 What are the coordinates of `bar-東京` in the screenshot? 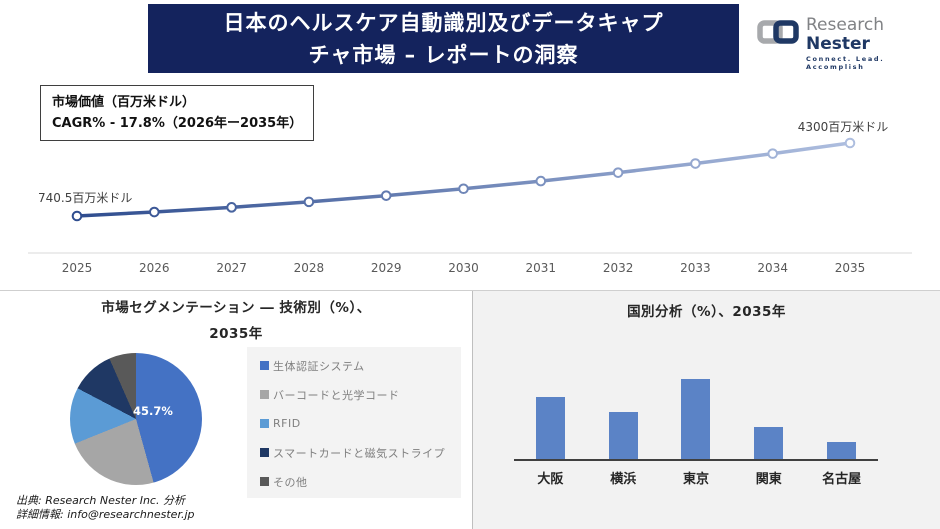 It's located at (696, 419).